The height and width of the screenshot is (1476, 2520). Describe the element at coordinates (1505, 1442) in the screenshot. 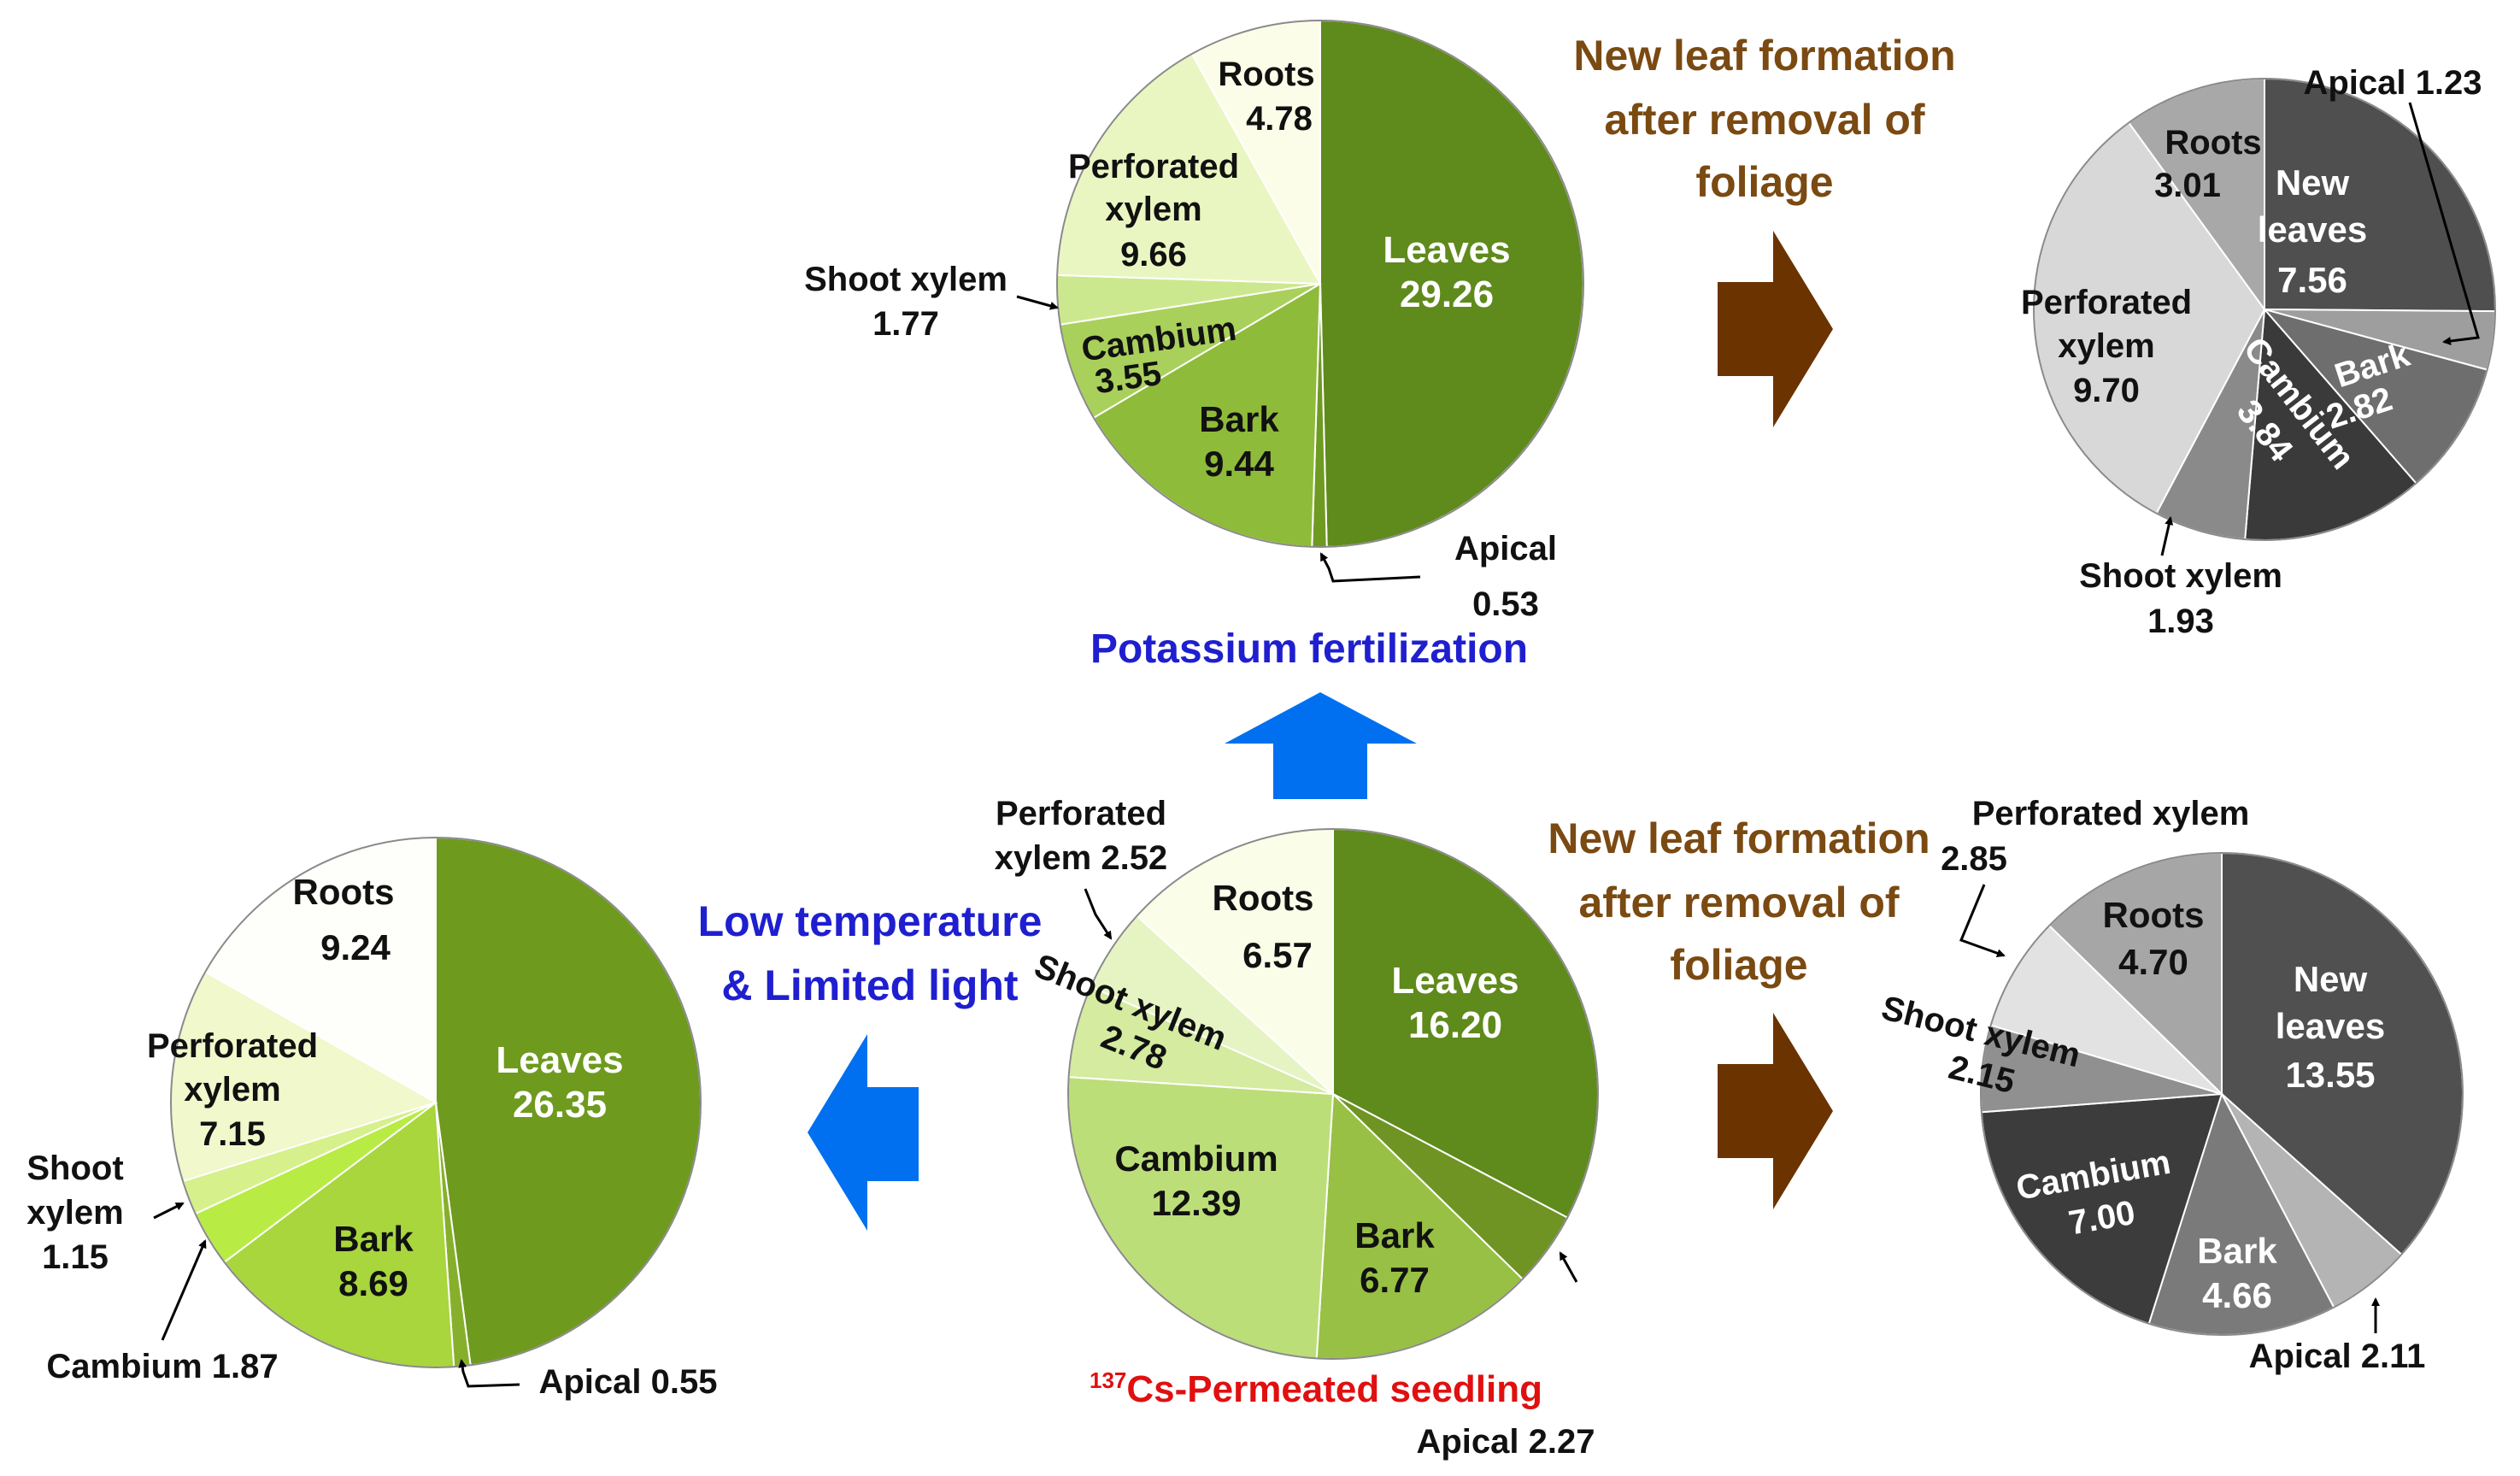

I see `label-apical: Apical 2.27` at that location.